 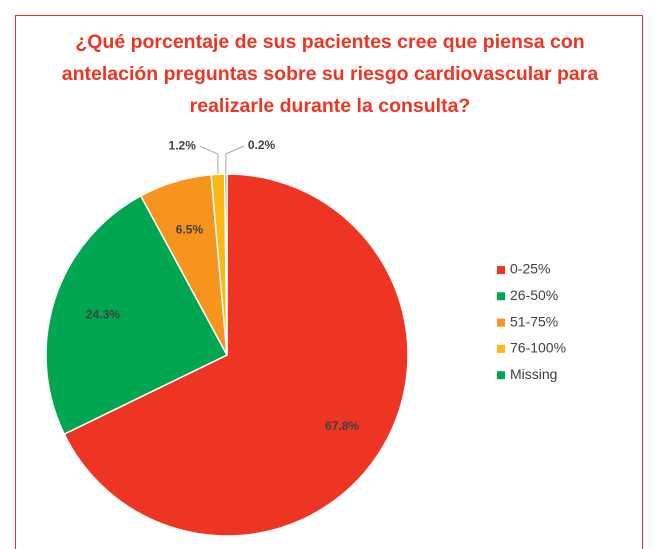 I want to click on legend-label: 0-25%, so click(x=530, y=269).